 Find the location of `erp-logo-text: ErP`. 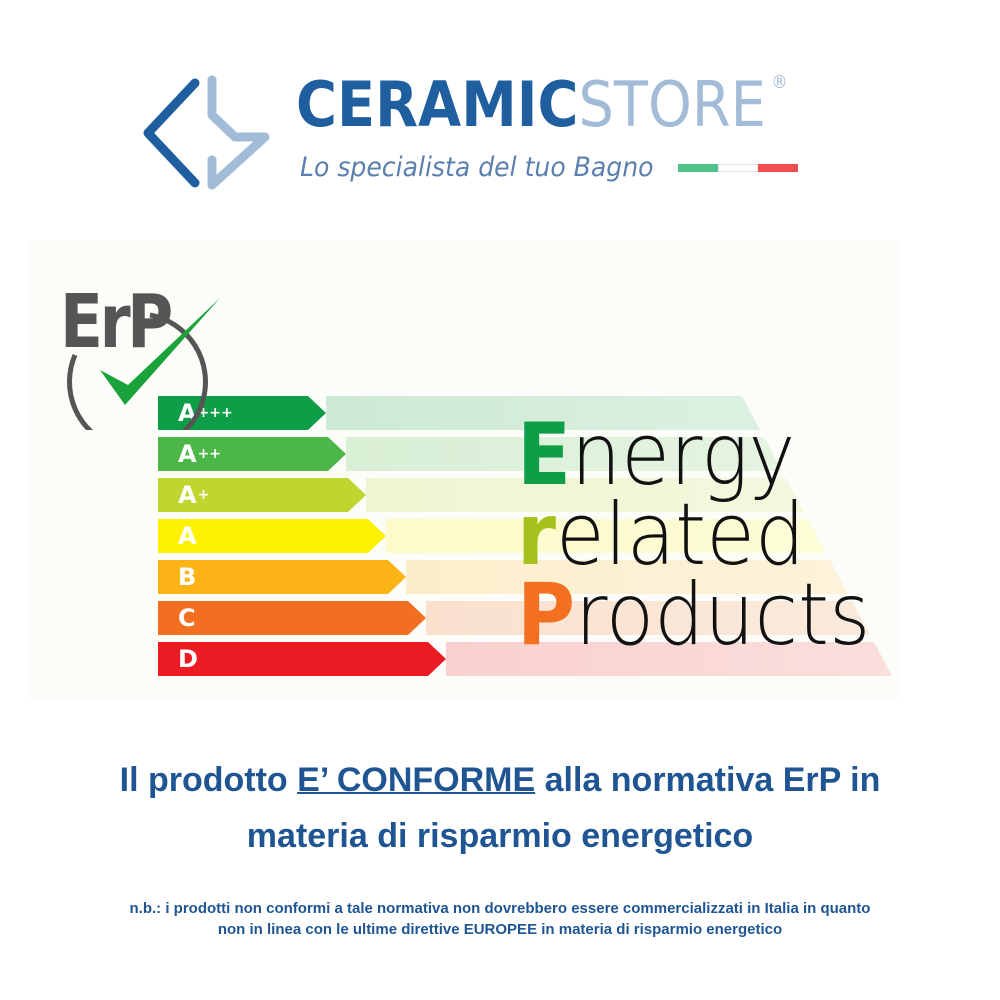

erp-logo-text: ErP is located at coordinates (116, 322).